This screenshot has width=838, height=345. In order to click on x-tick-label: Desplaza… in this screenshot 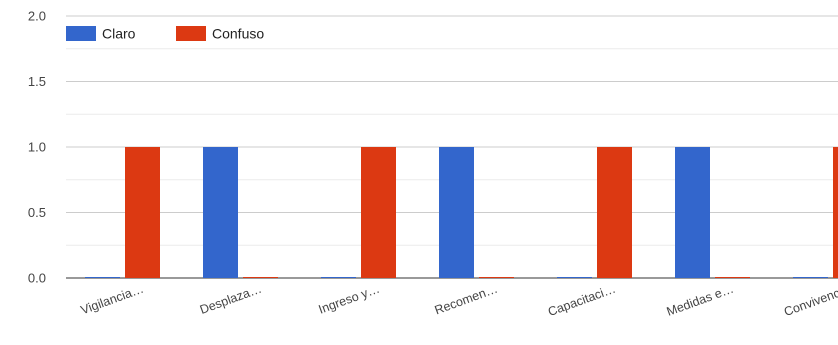, I will do `click(231, 299)`.